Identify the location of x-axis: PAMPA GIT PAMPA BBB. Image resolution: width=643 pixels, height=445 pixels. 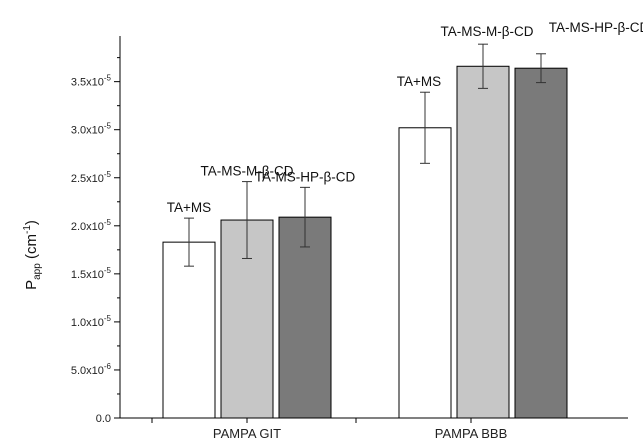
(374, 429).